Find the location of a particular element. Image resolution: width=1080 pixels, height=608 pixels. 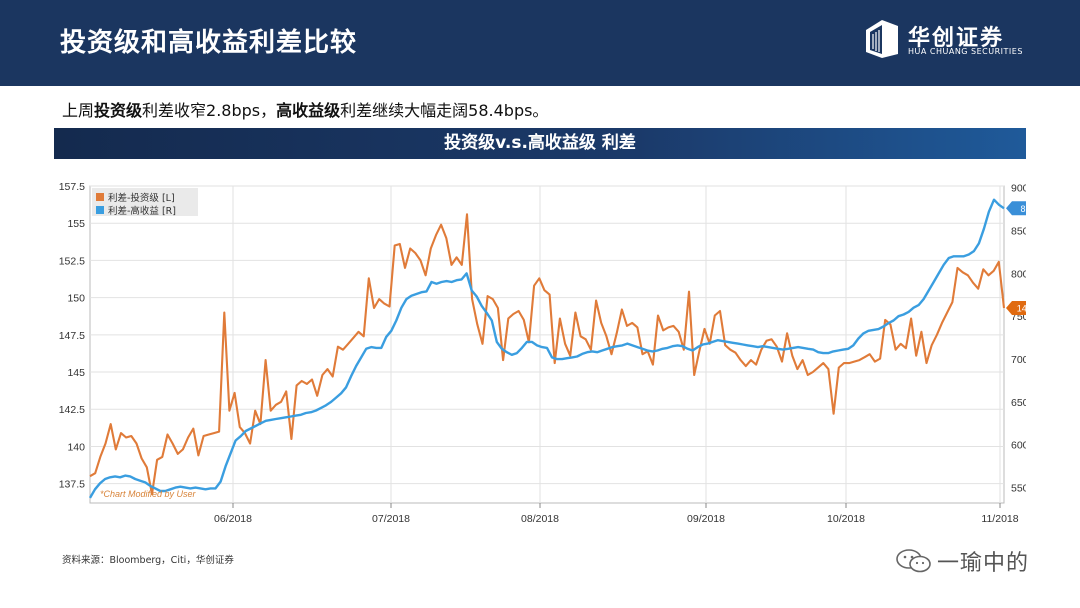

legend-label: 利差-高收益 [R] is located at coordinates (142, 211).